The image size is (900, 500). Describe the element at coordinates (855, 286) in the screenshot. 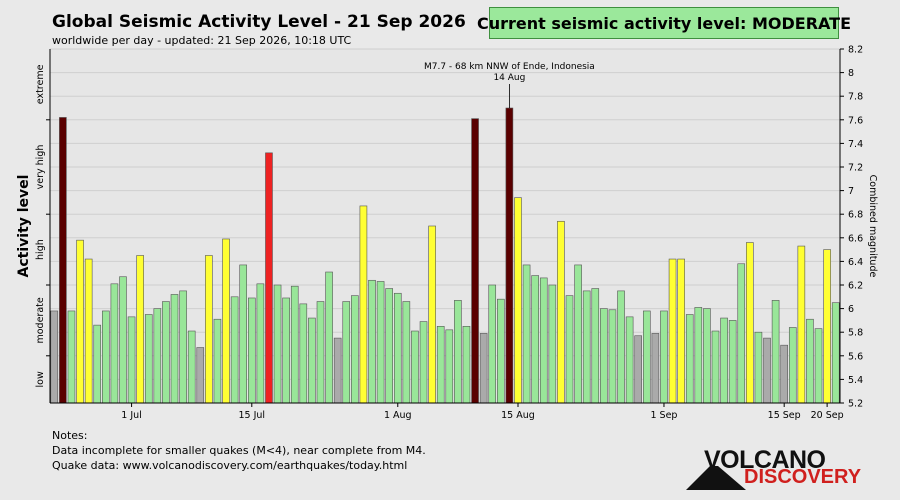

I see `right-tick-label: 6.2` at that location.